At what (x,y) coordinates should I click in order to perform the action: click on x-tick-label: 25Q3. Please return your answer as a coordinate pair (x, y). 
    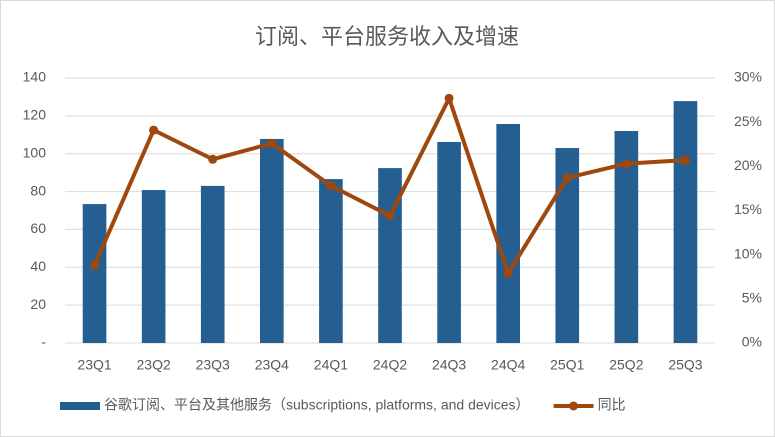
    Looking at the image, I should click on (685, 365).